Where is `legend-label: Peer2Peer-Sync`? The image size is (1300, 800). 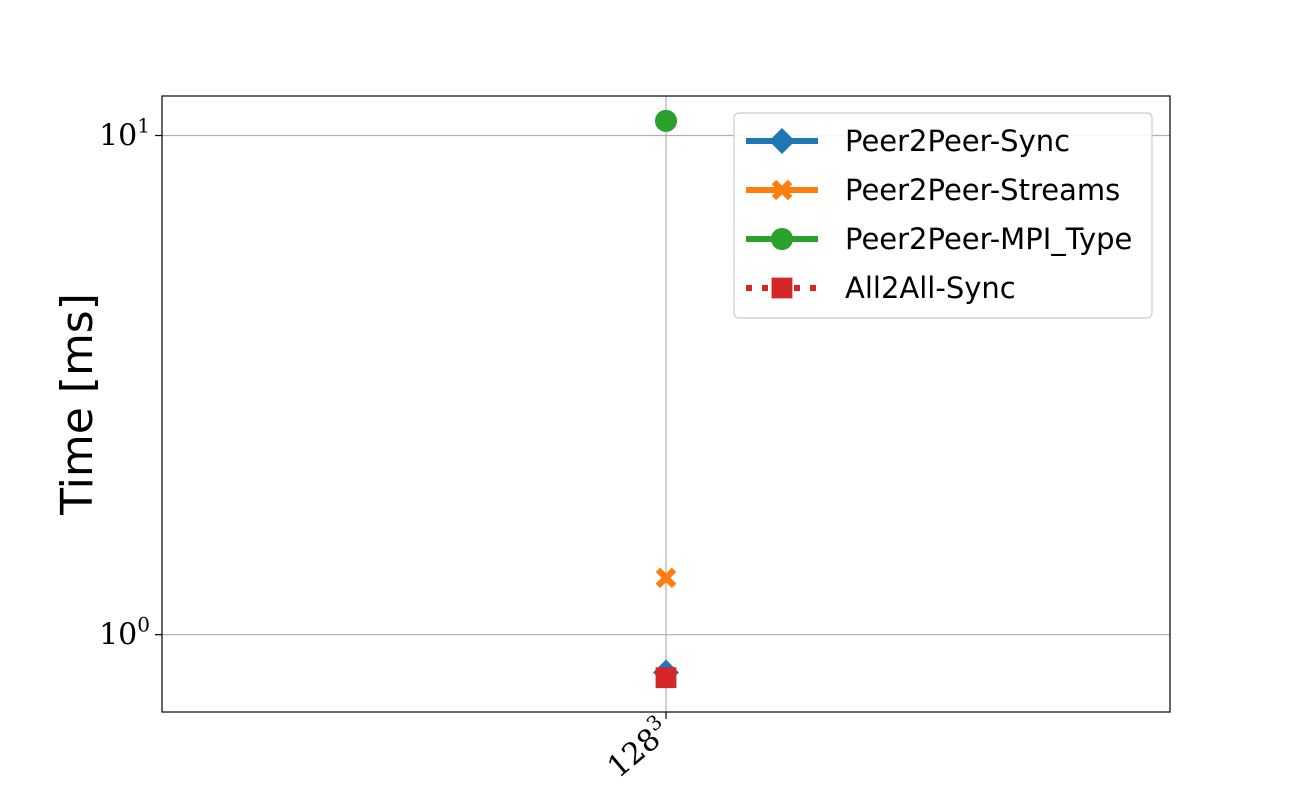
legend-label: Peer2Peer-Sync is located at coordinates (957, 141).